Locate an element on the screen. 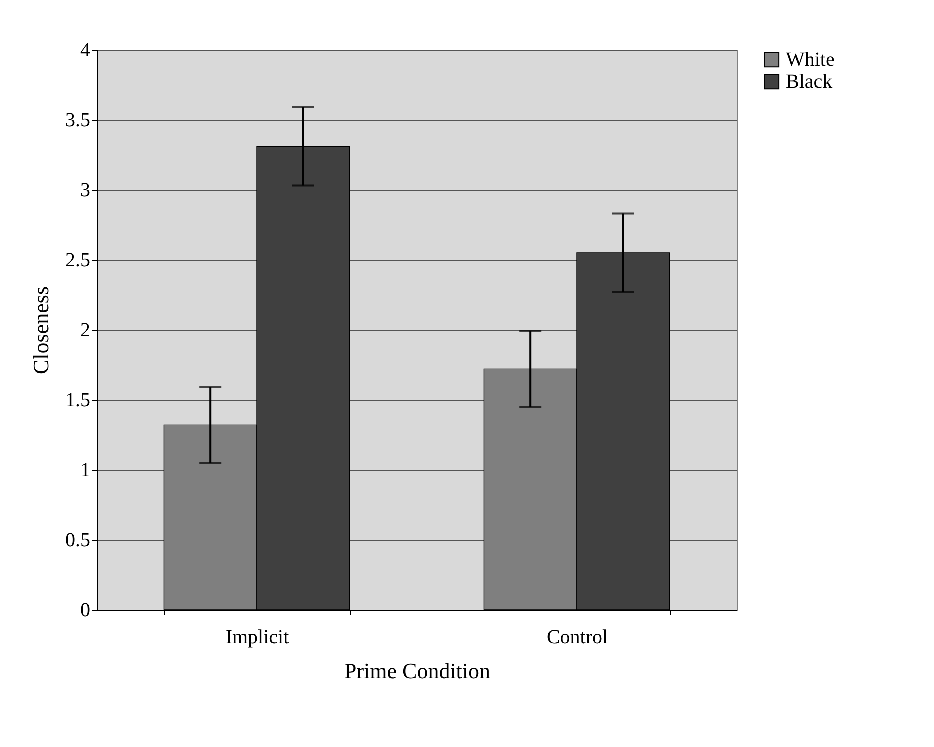 The width and height of the screenshot is (934, 747). y-tick-label: 1 is located at coordinates (85, 471).